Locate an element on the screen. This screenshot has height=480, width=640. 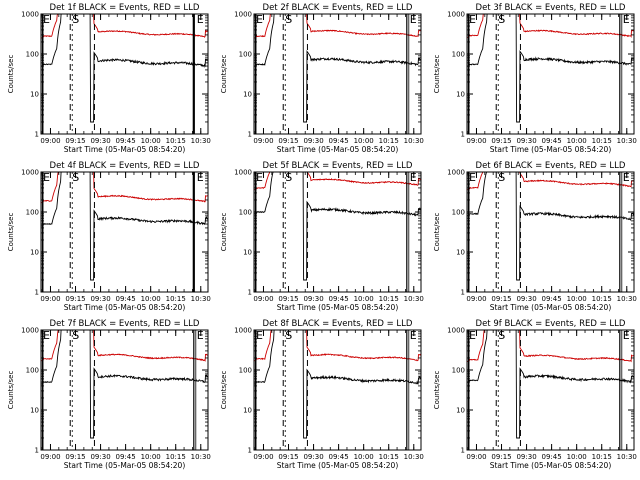
panel-title: Det 2f BLACK = Events, RED = LLD is located at coordinates (338, 8).